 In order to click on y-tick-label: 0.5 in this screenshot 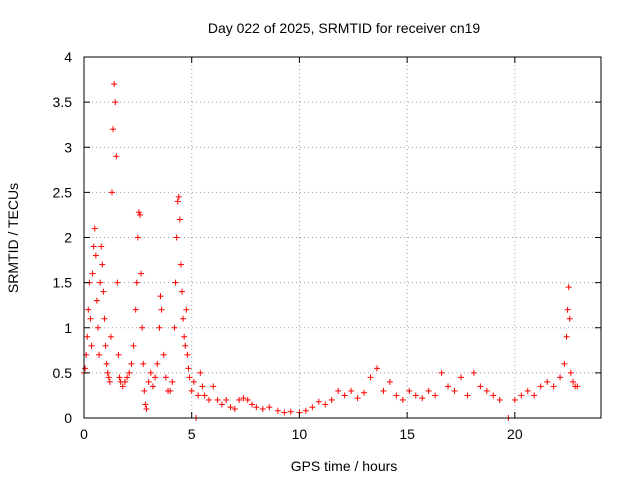, I will do `click(63, 373)`.